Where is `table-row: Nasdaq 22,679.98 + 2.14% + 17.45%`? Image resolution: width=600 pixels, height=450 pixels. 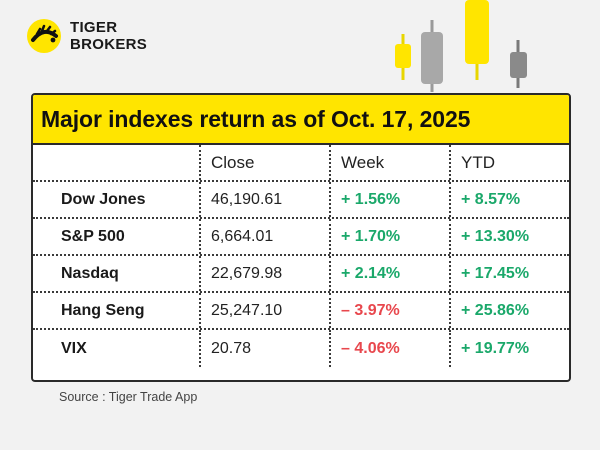
table-row: Nasdaq 22,679.98 + 2.14% + 17.45% is located at coordinates (301, 274).